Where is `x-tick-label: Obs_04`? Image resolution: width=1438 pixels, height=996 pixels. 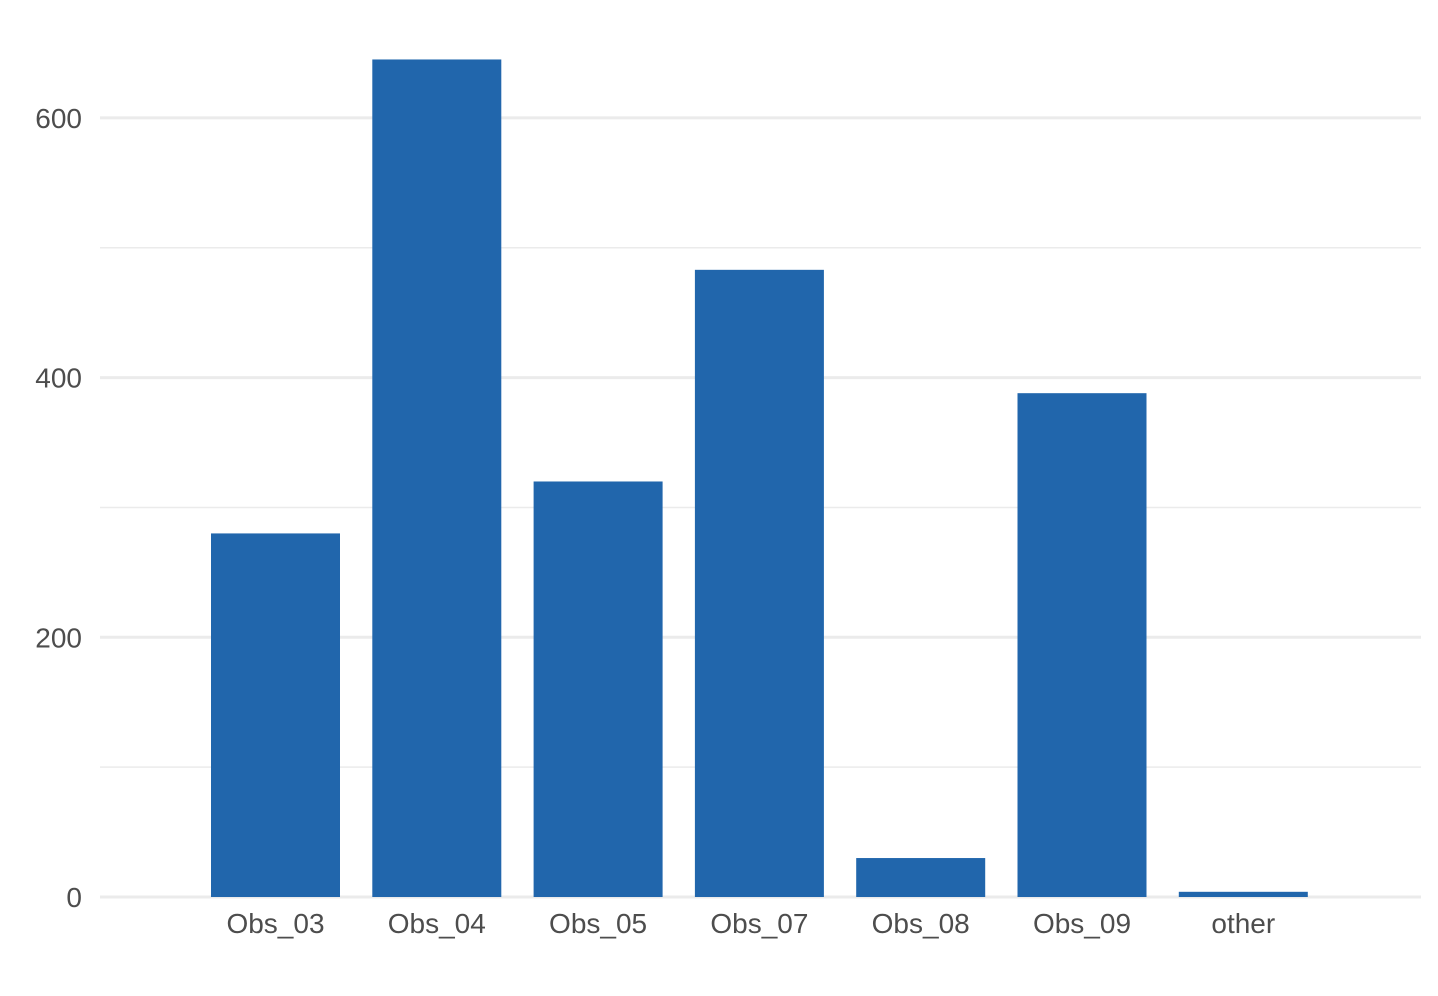 x-tick-label: Obs_04 is located at coordinates (437, 923).